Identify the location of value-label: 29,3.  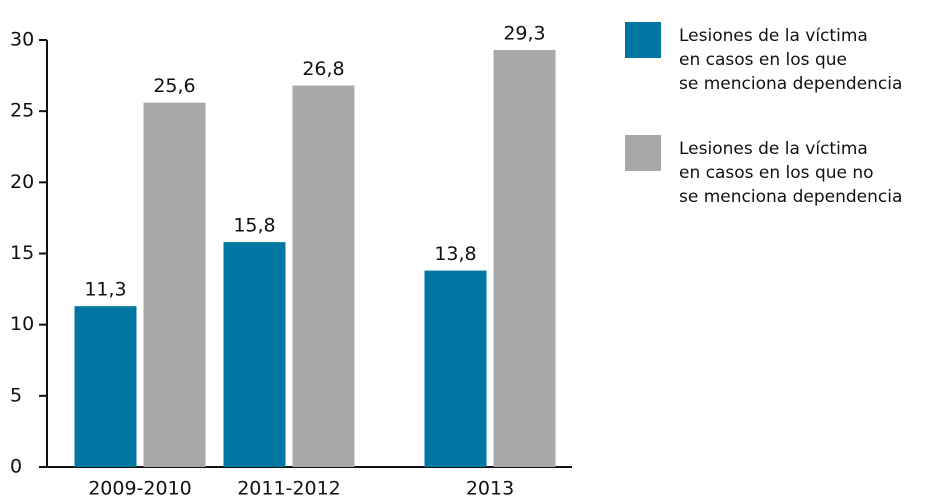
(524, 33).